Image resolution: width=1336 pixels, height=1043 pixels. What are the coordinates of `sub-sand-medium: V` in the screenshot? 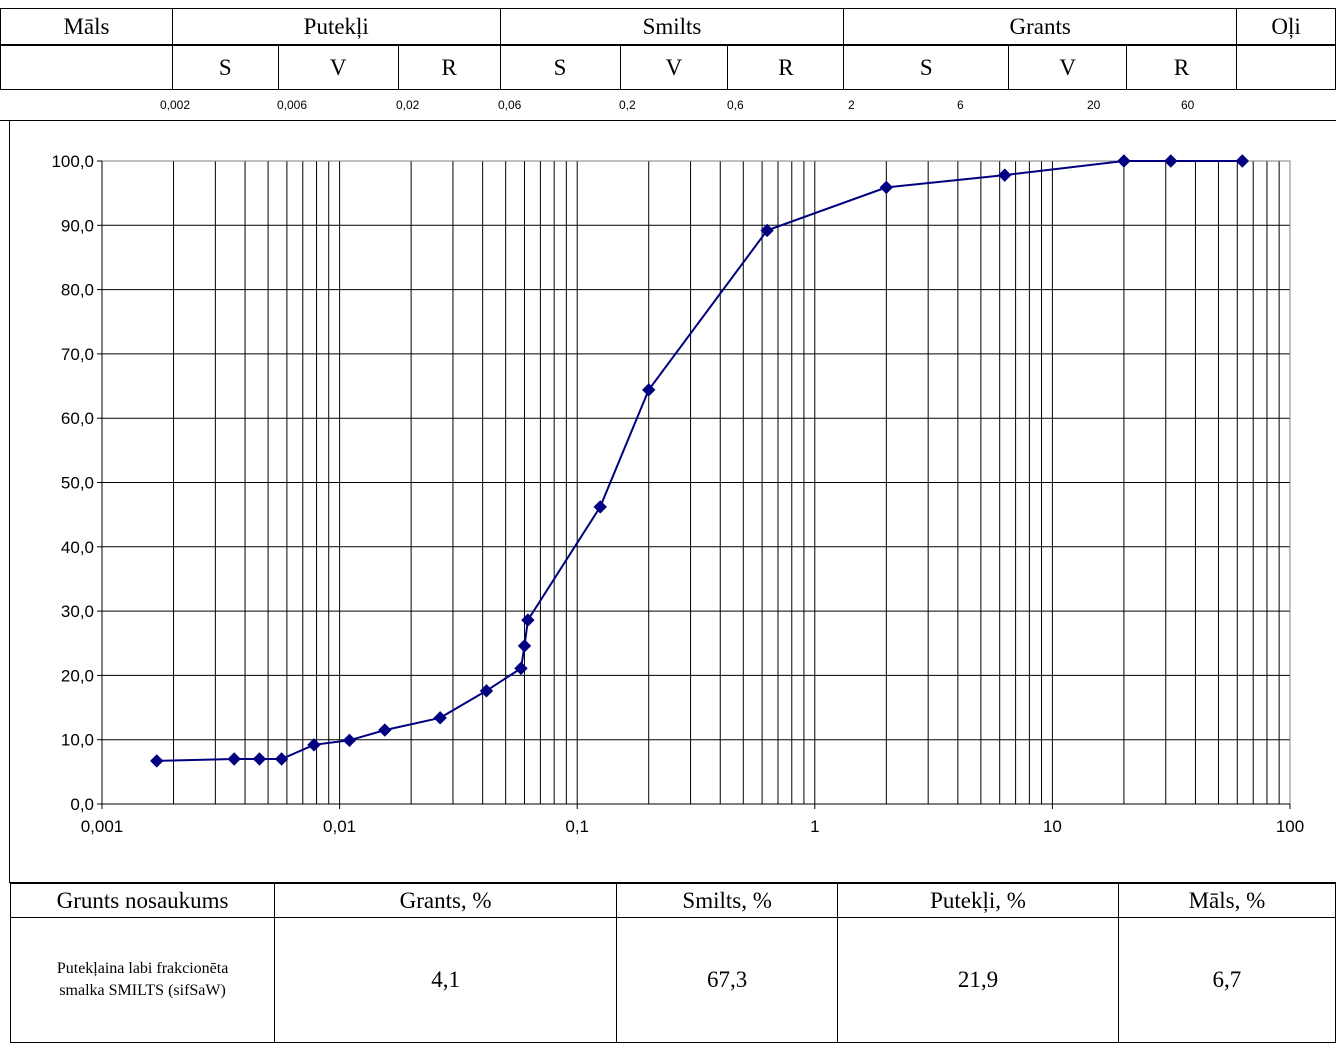 It's located at (674, 67).